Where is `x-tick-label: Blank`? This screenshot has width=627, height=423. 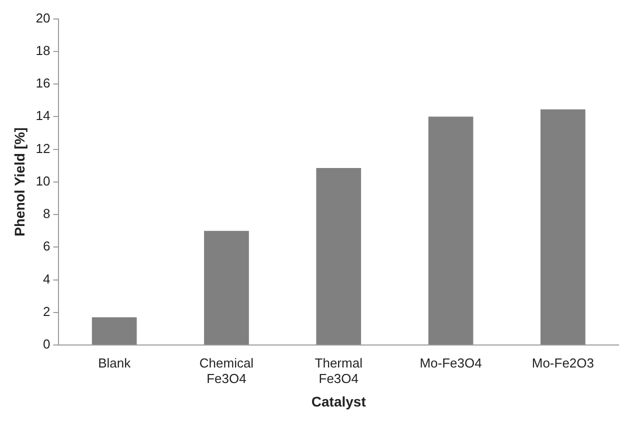
x-tick-label: Blank is located at coordinates (115, 362).